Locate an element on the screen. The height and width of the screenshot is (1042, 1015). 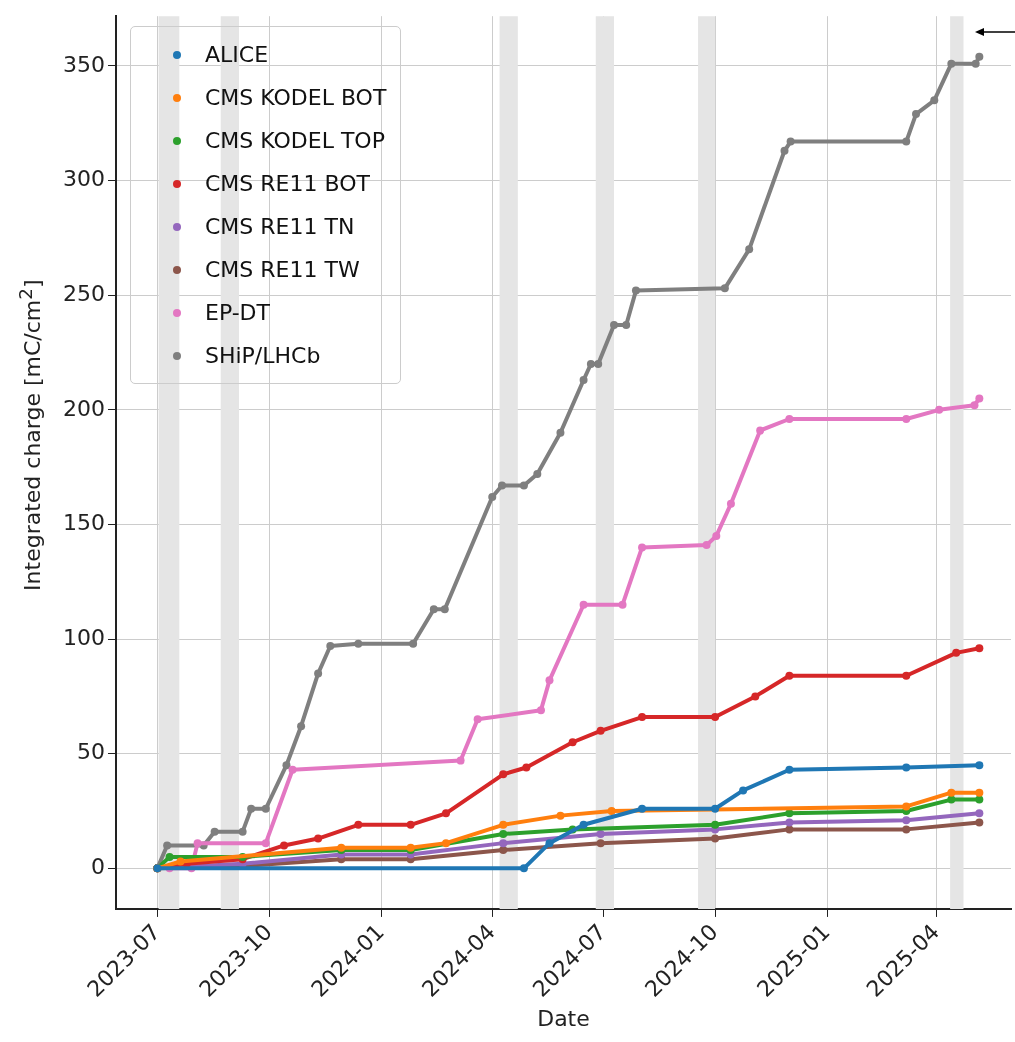
legend-label: CMS KODEL TOP is located at coordinates (294, 141).